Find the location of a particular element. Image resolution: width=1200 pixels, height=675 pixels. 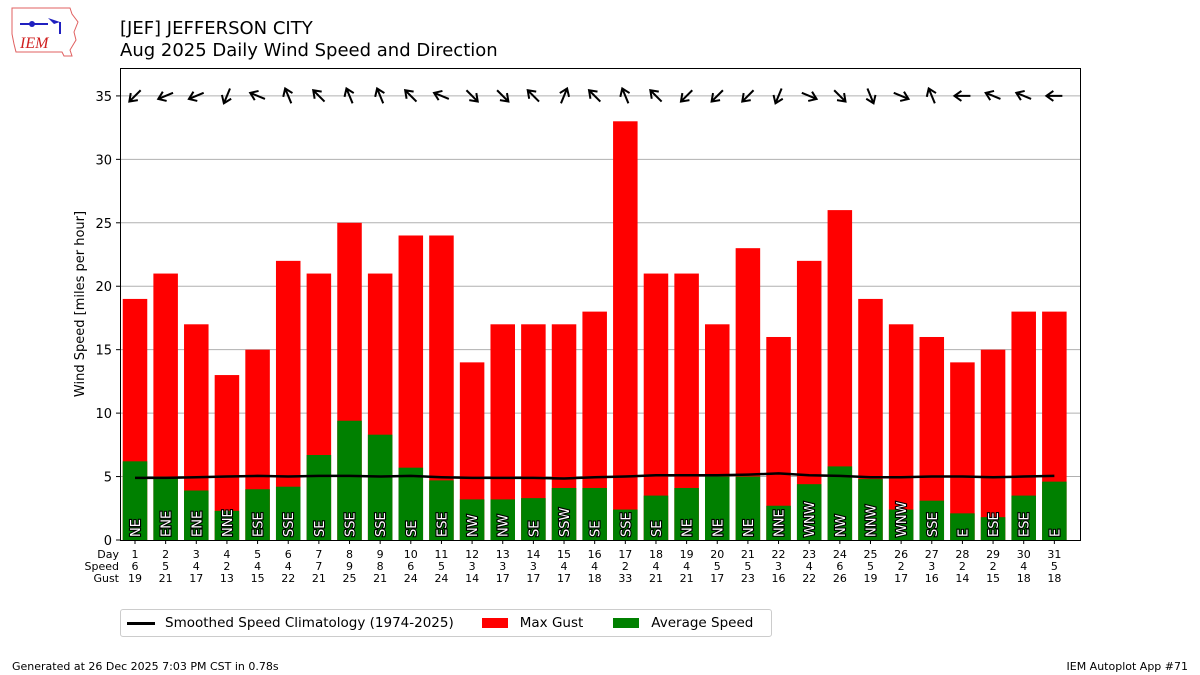

x-tick-label-day: 15 is located at coordinates (564, 554).